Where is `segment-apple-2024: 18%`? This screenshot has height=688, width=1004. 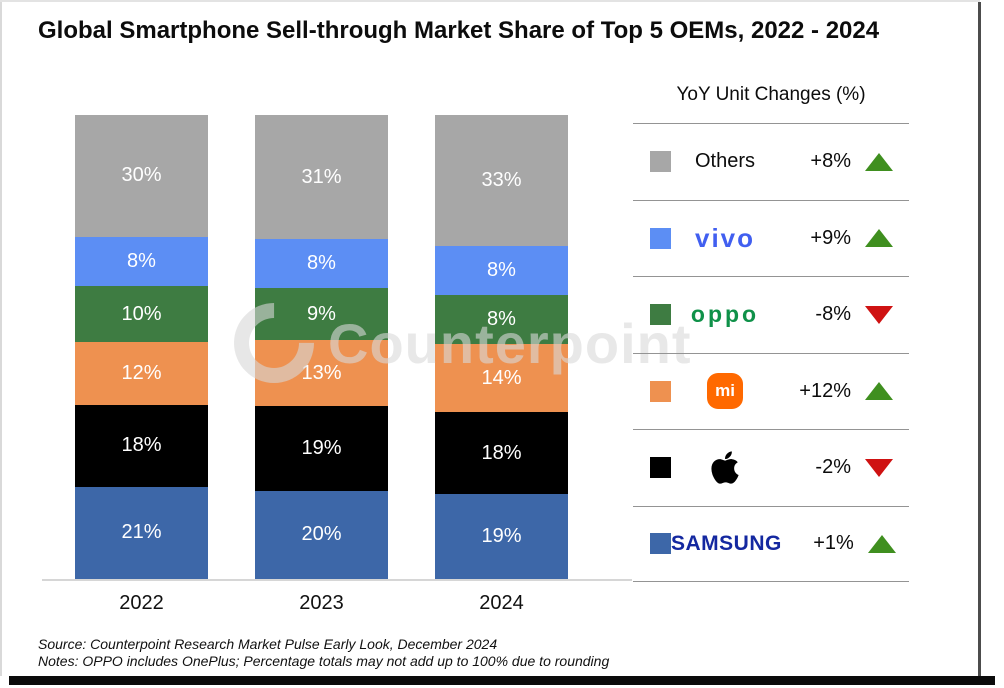
segment-apple-2024: 18% is located at coordinates (501, 453).